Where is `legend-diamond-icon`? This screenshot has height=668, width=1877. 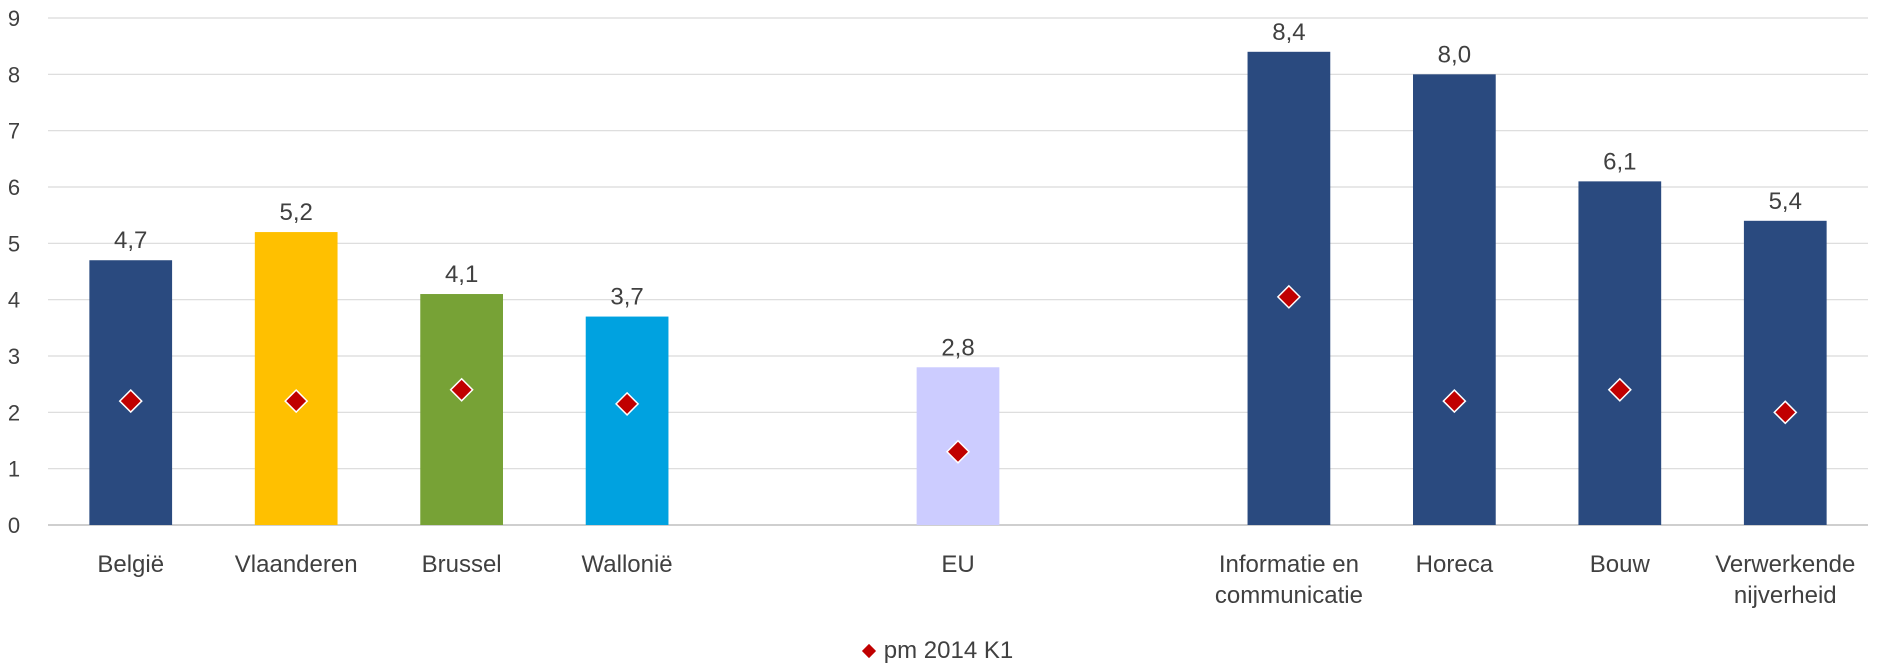 legend-diamond-icon is located at coordinates (868, 651).